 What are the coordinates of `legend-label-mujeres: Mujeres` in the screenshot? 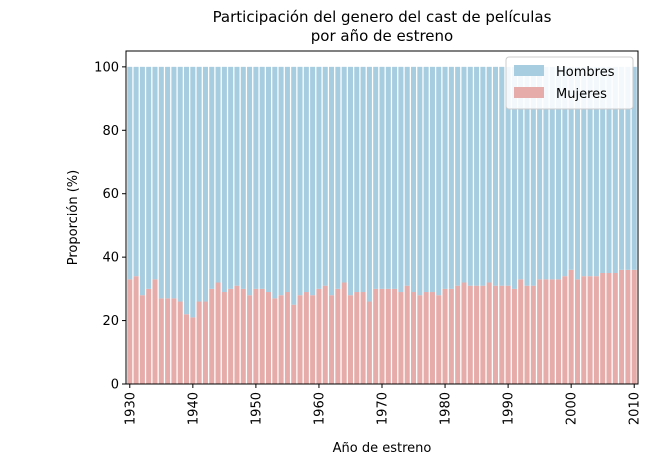 It's located at (581, 94).